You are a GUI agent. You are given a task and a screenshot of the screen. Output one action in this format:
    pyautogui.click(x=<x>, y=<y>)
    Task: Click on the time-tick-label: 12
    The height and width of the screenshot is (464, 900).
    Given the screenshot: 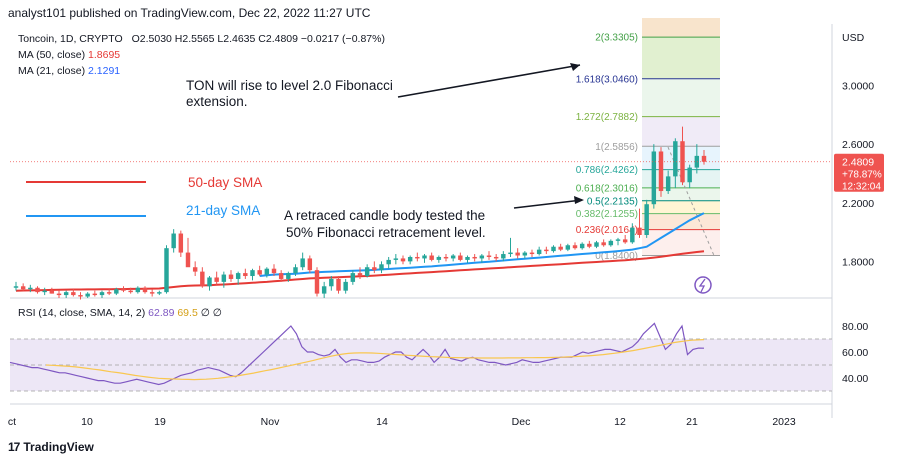 What is the action you would take?
    pyautogui.click(x=620, y=422)
    